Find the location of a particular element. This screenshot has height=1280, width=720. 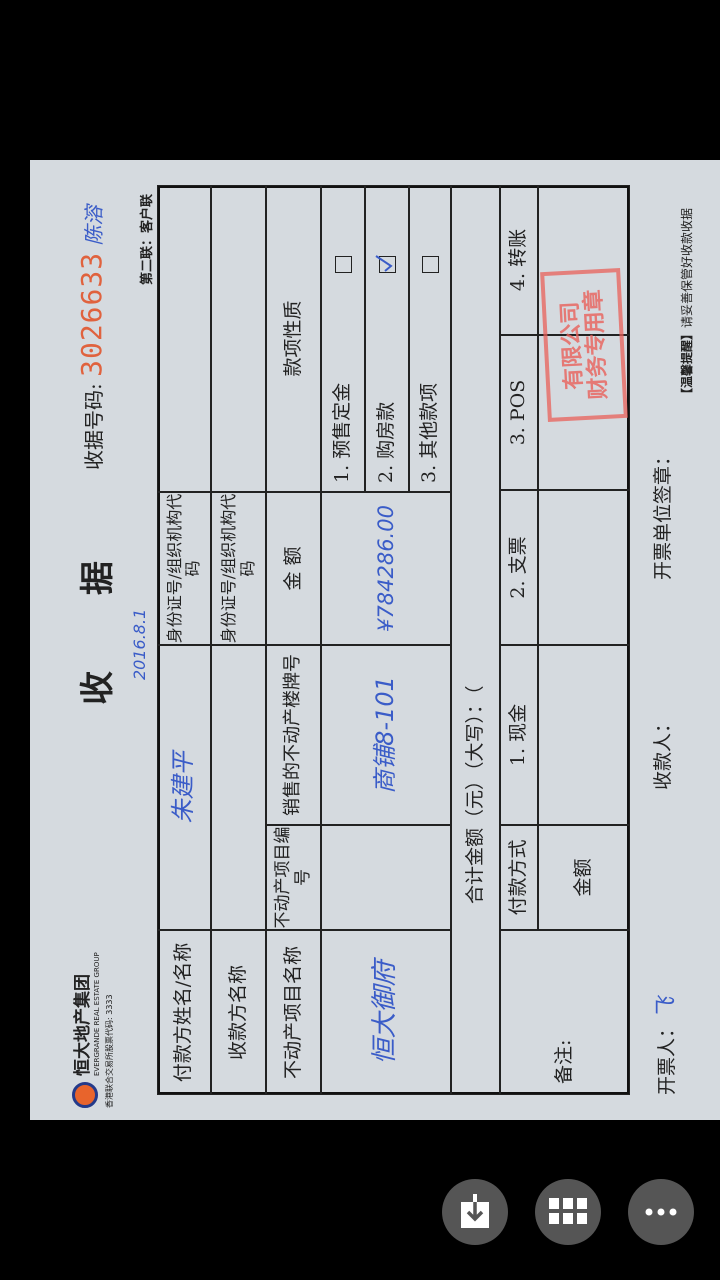

company-name-cn: 恒大地产集团 is located at coordinates (83, 1025).